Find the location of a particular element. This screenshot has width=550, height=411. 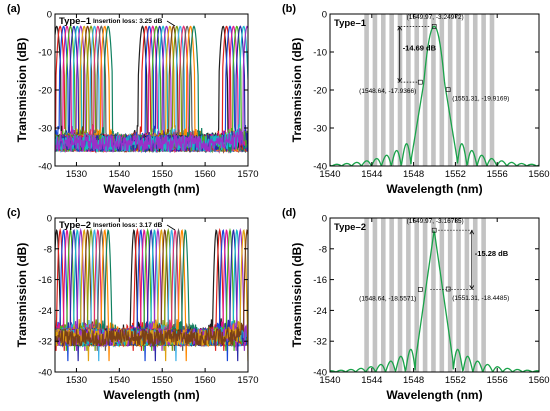

plot-frame is located at coordinates (151, 295).